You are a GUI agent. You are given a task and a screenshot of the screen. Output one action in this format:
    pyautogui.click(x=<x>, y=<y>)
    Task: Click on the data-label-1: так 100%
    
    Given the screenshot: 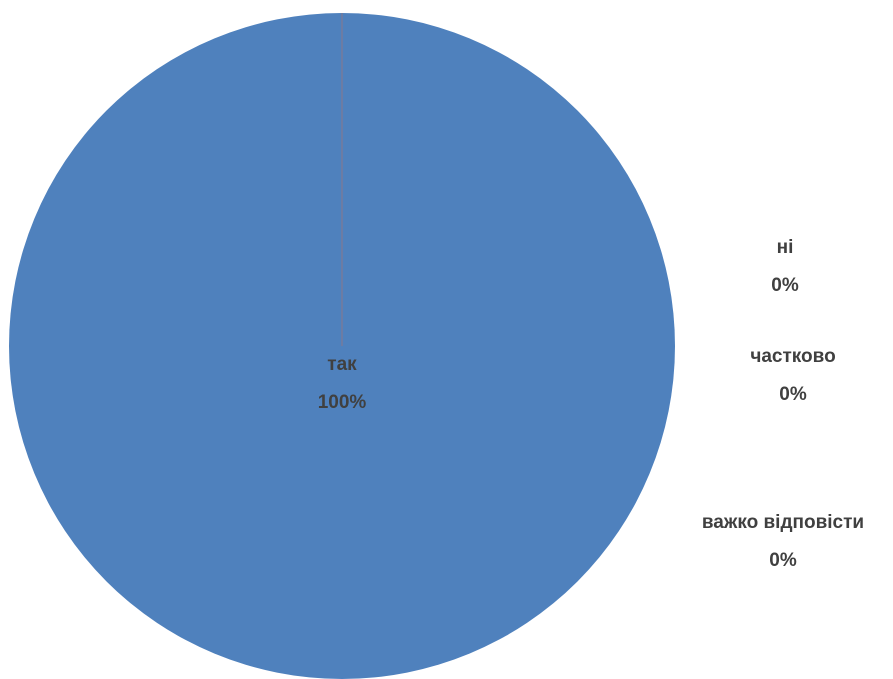 What is the action you would take?
    pyautogui.click(x=342, y=383)
    